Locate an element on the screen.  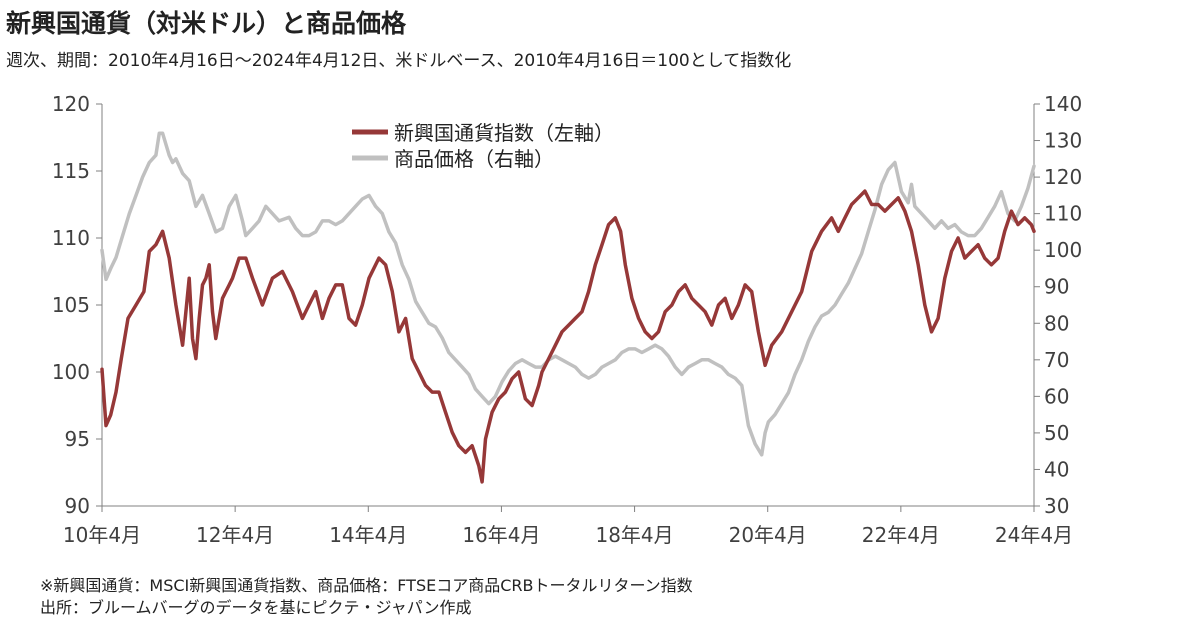
right-tick-label: 30 is located at coordinates (1056, 506).